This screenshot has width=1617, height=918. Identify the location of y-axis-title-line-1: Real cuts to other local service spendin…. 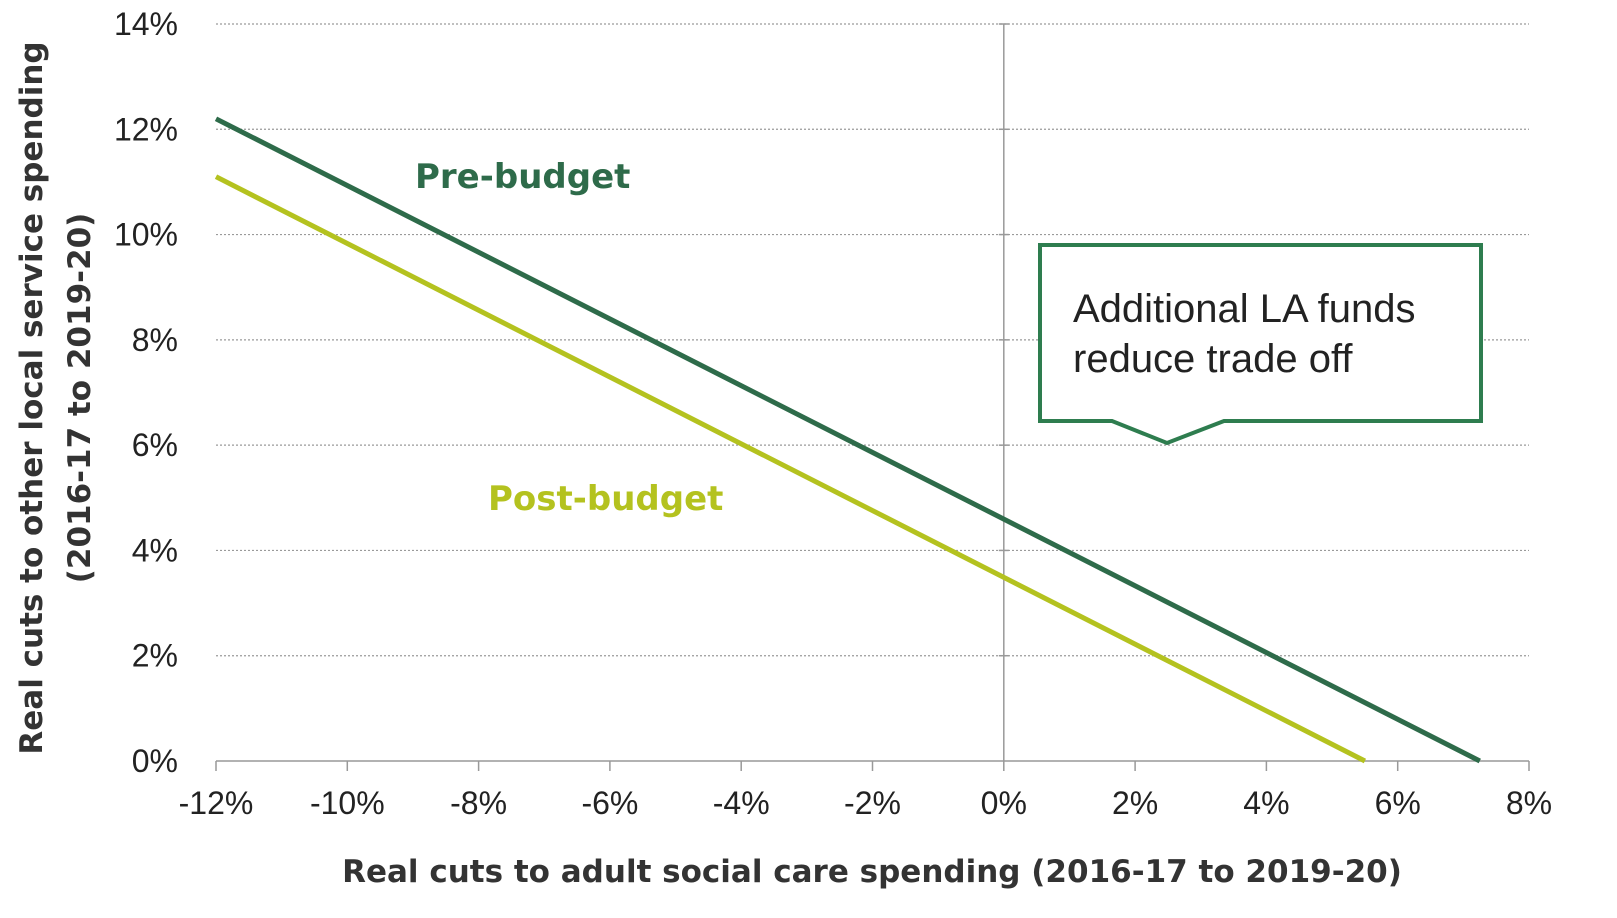
(32, 397).